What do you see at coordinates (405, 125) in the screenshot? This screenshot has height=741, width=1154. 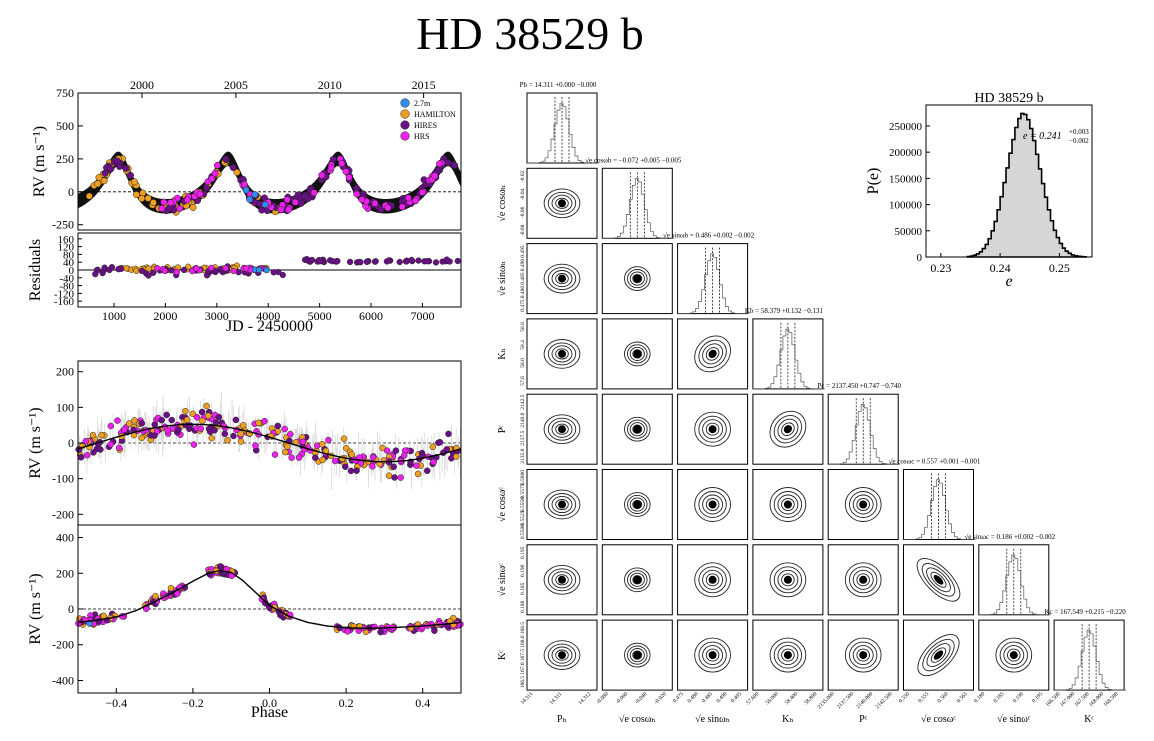 I see `legend-marker-hires` at bounding box center [405, 125].